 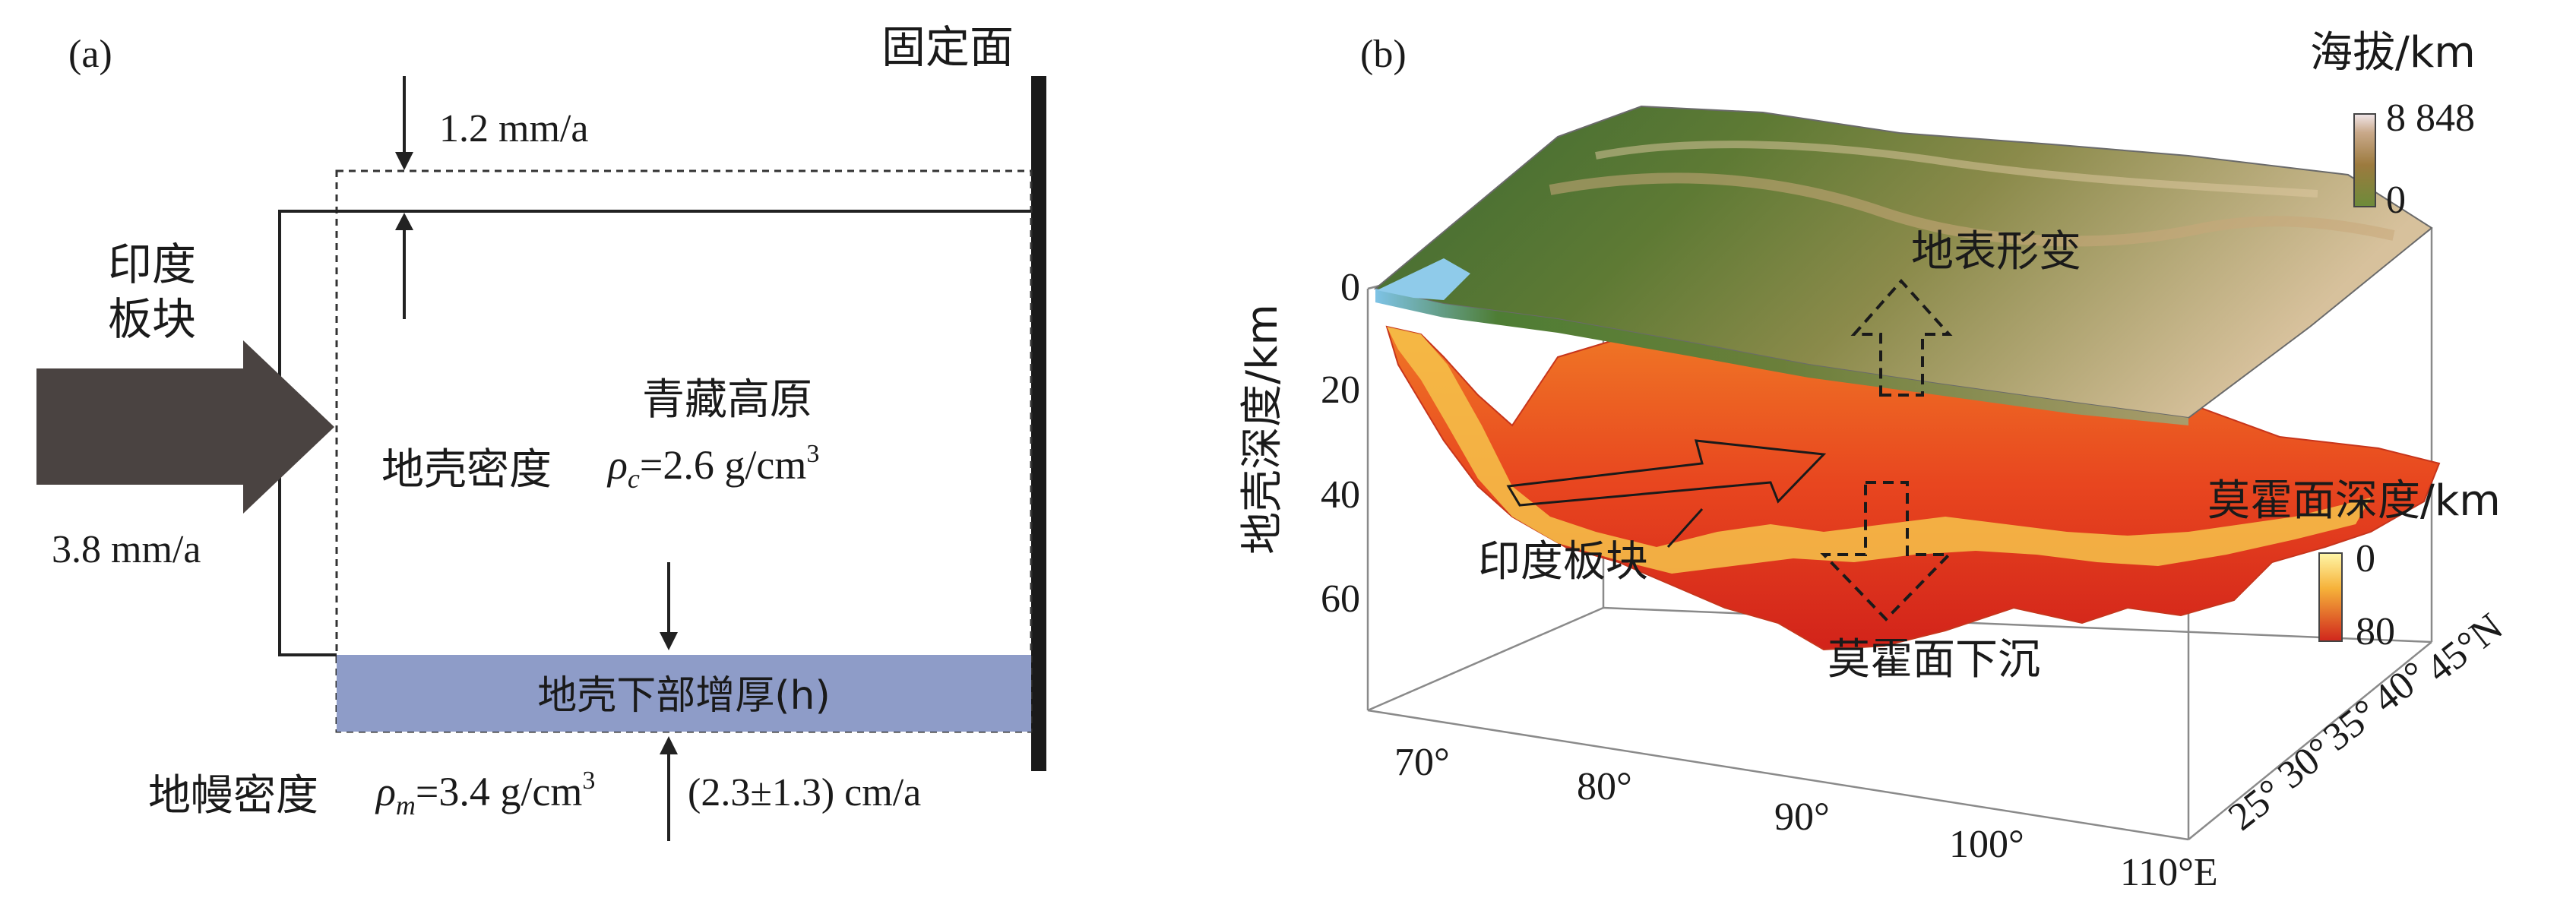 What do you see at coordinates (1986, 844) in the screenshot?
I see `lon-tick-100: 100°` at bounding box center [1986, 844].